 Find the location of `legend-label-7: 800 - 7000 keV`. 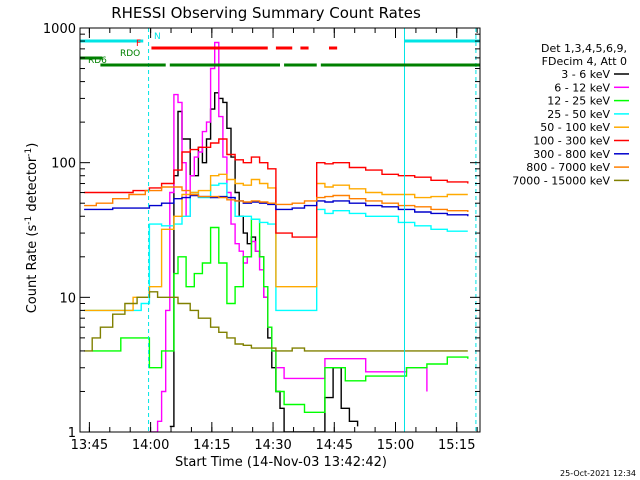

legend-label-7: 800 - 7000 keV is located at coordinates (568, 167).